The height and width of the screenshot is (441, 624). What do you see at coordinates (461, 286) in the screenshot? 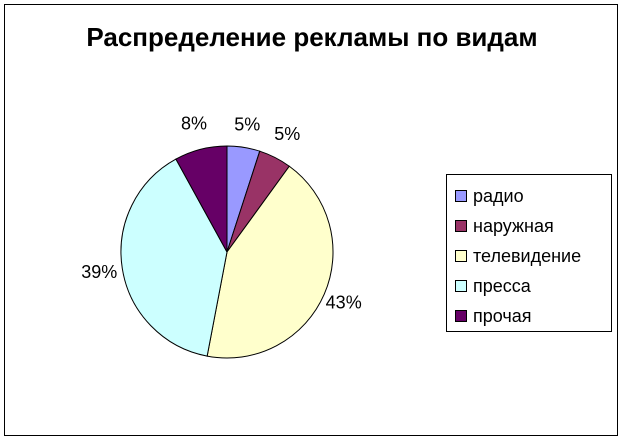
I see `legend-swatch-press` at bounding box center [461, 286].